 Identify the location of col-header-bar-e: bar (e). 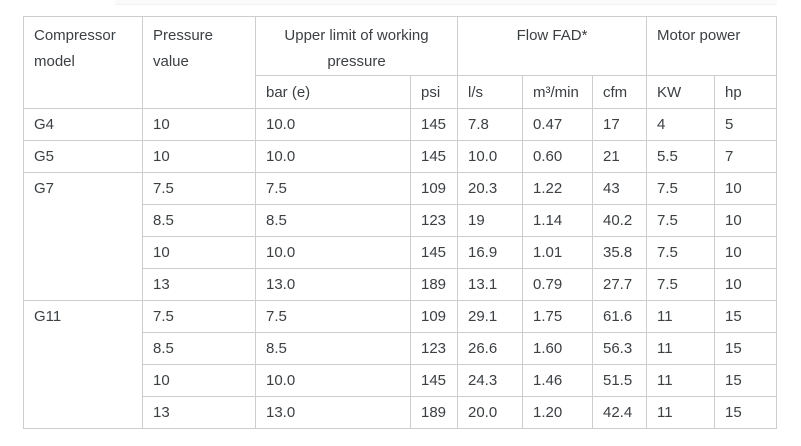
(333, 92).